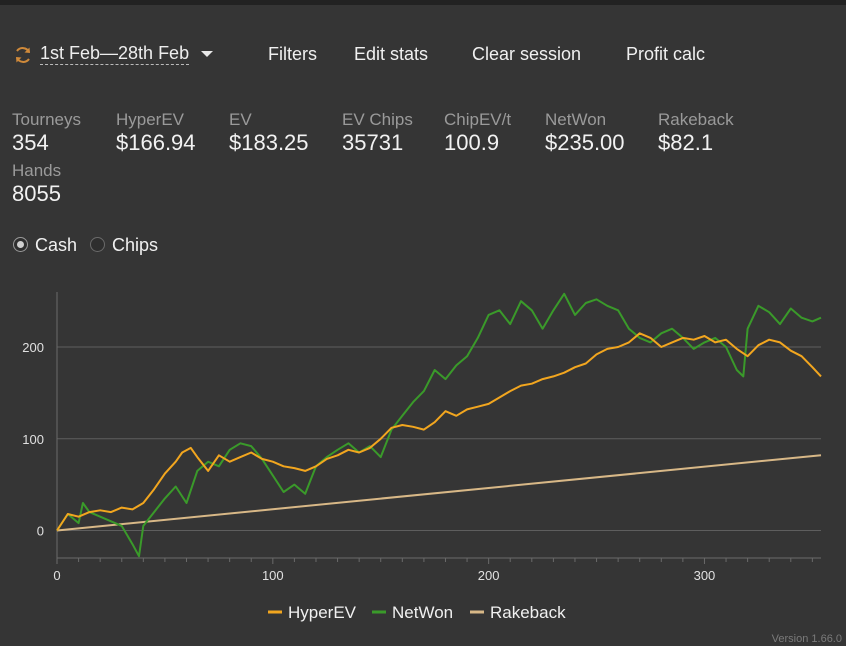  Describe the element at coordinates (686, 142) in the screenshot. I see `stat-value: $82.1` at that location.